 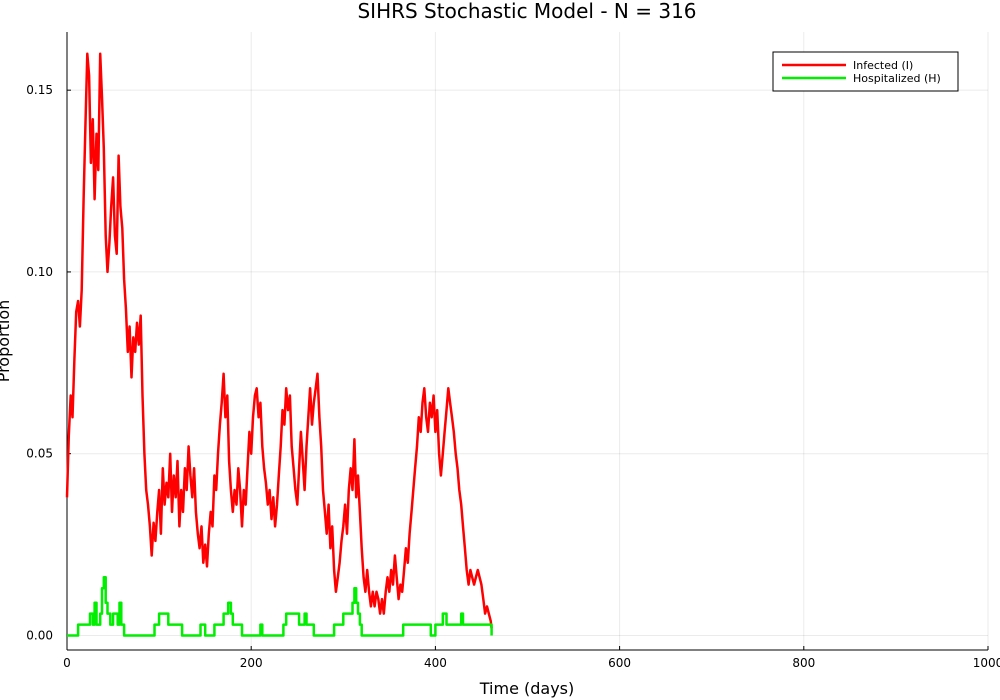 I want to click on legend: Infected (I) Hospitalized (H), so click(x=865, y=71).